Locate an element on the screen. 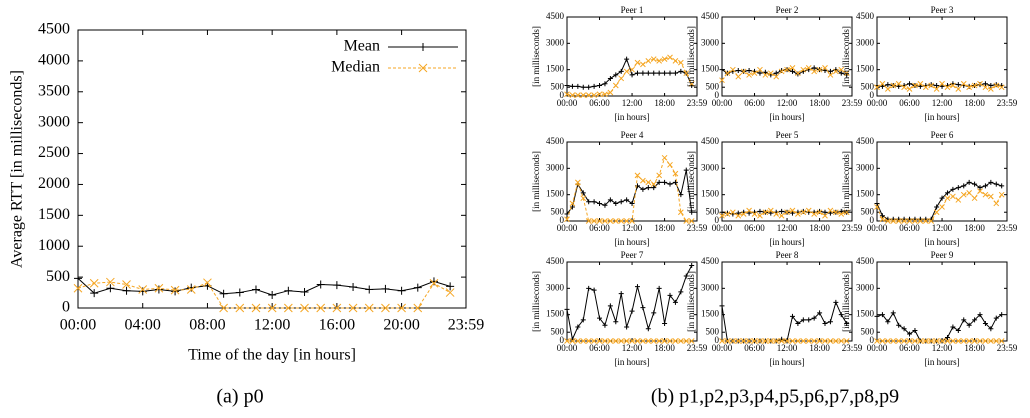 This screenshot has width=1030, height=418. chart-title: Peer 6 is located at coordinates (942, 135).